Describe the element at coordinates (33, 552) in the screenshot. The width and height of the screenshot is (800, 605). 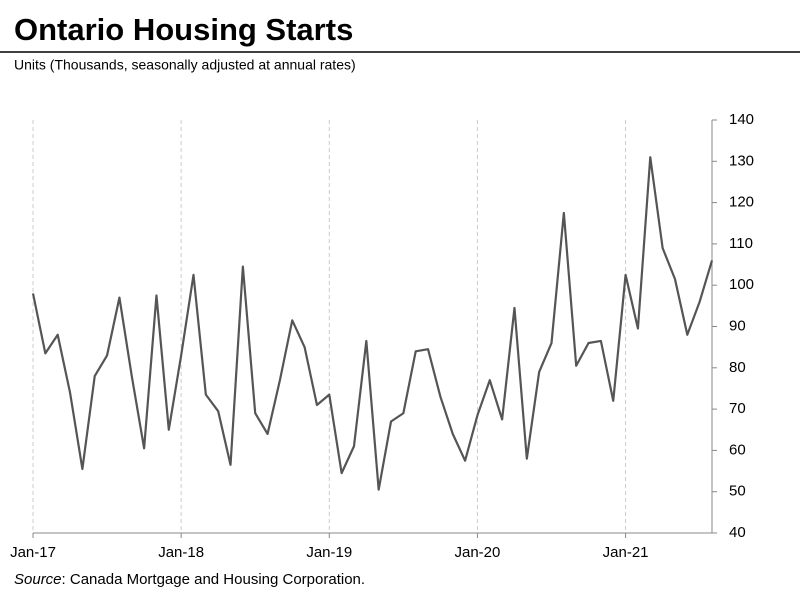
I see `x-tick-label: Jan-17` at that location.